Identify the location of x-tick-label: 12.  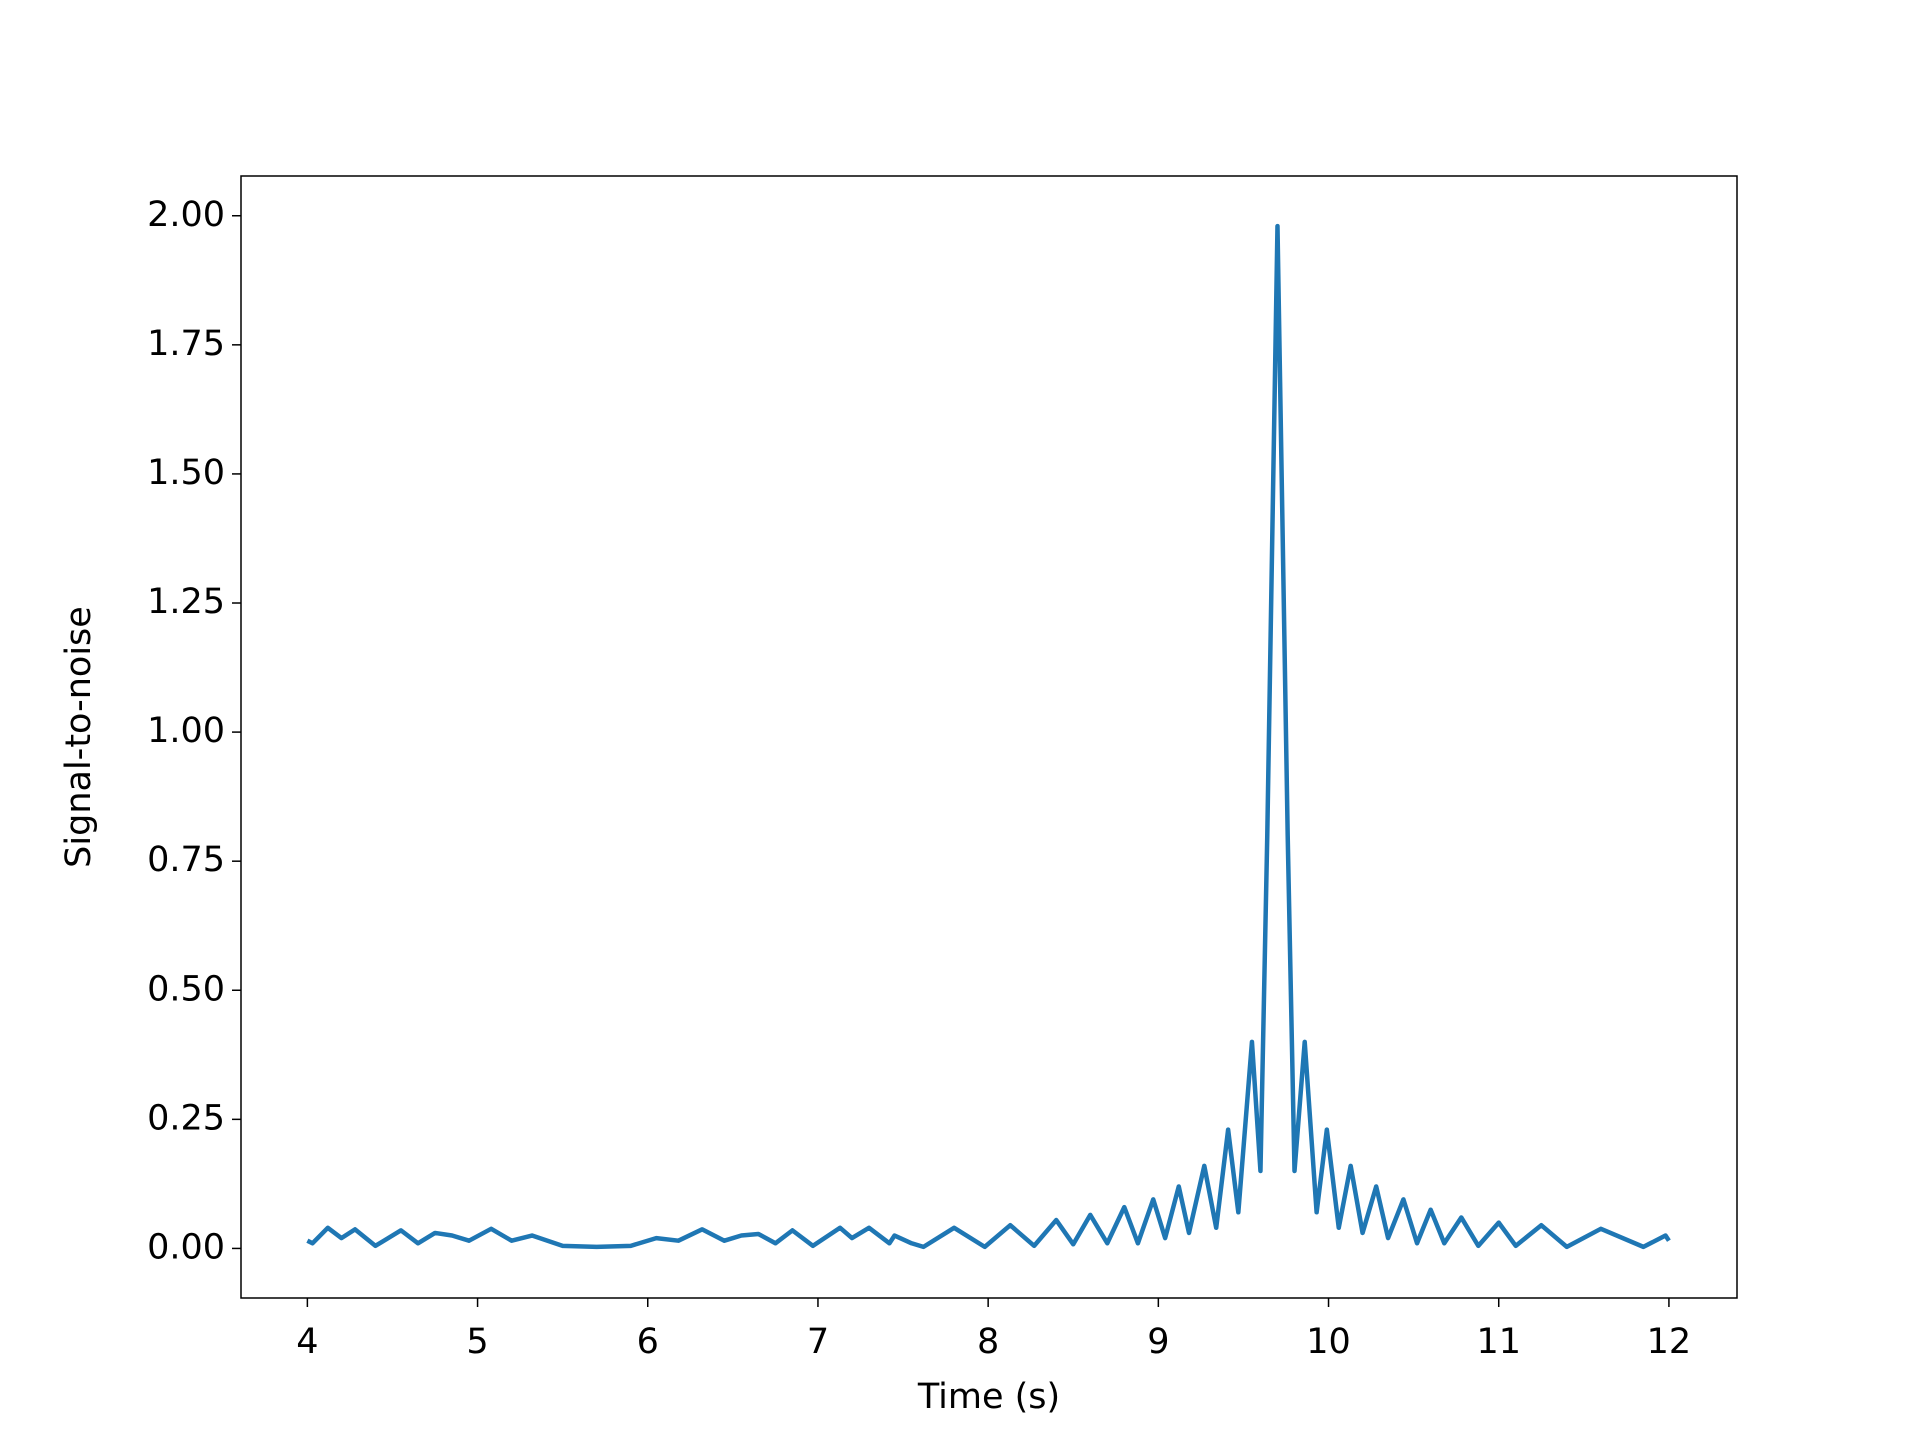
(1669, 1342).